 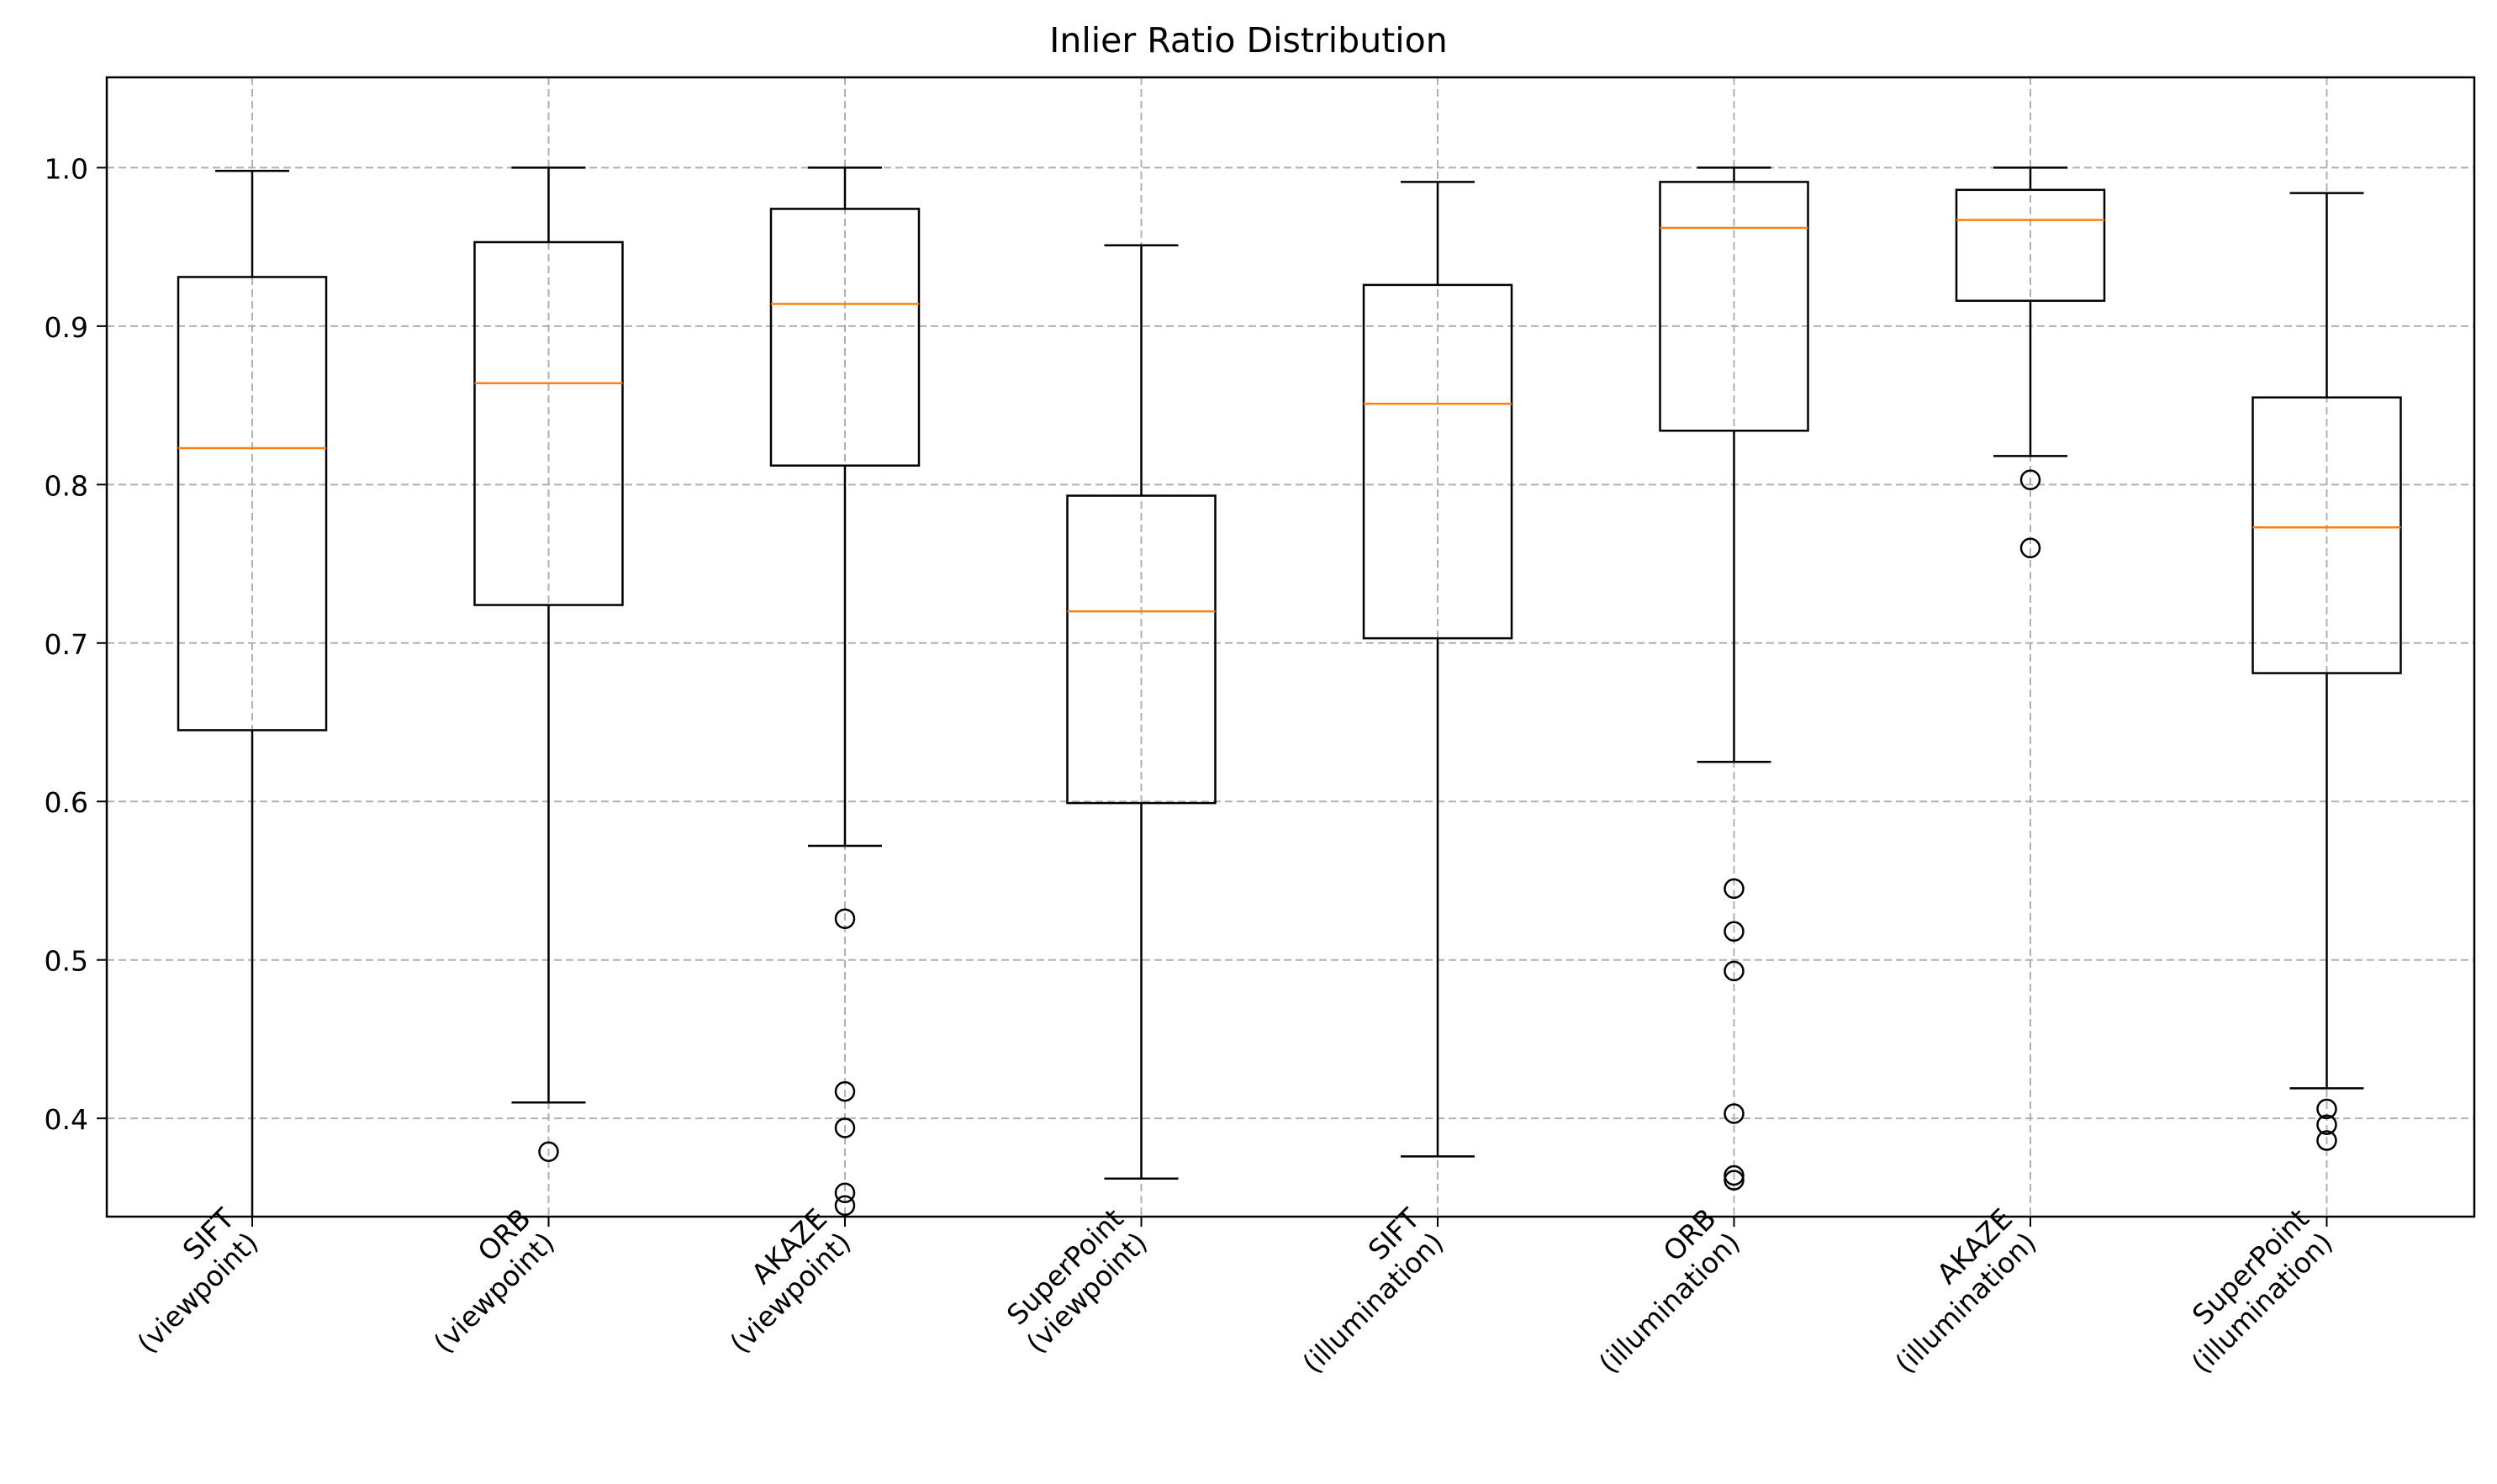 What do you see at coordinates (1372, 1290) in the screenshot?
I see `x-tick-label: SIFT(illumination)` at bounding box center [1372, 1290].